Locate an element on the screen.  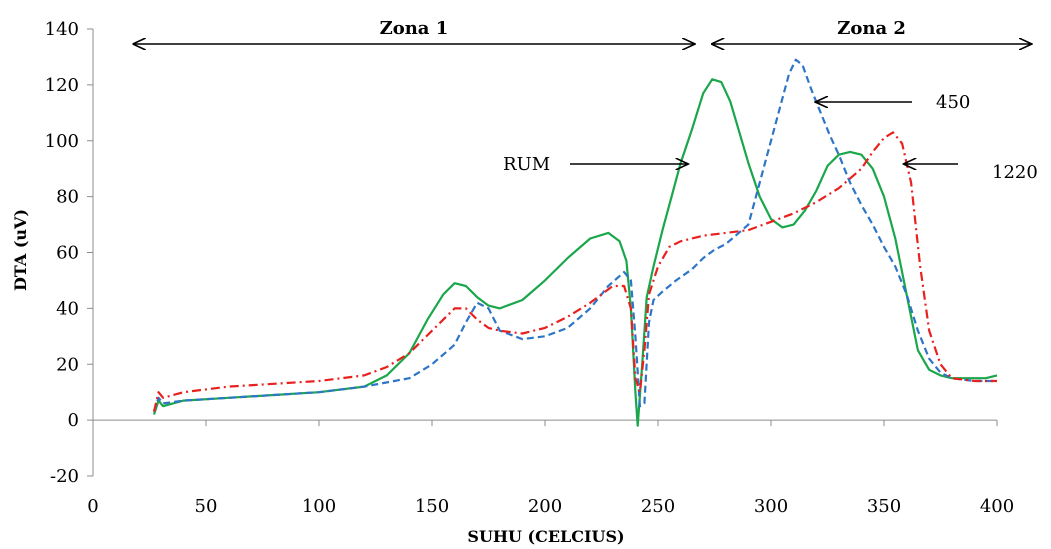
y-tick-label: 140 is located at coordinates (62, 29).